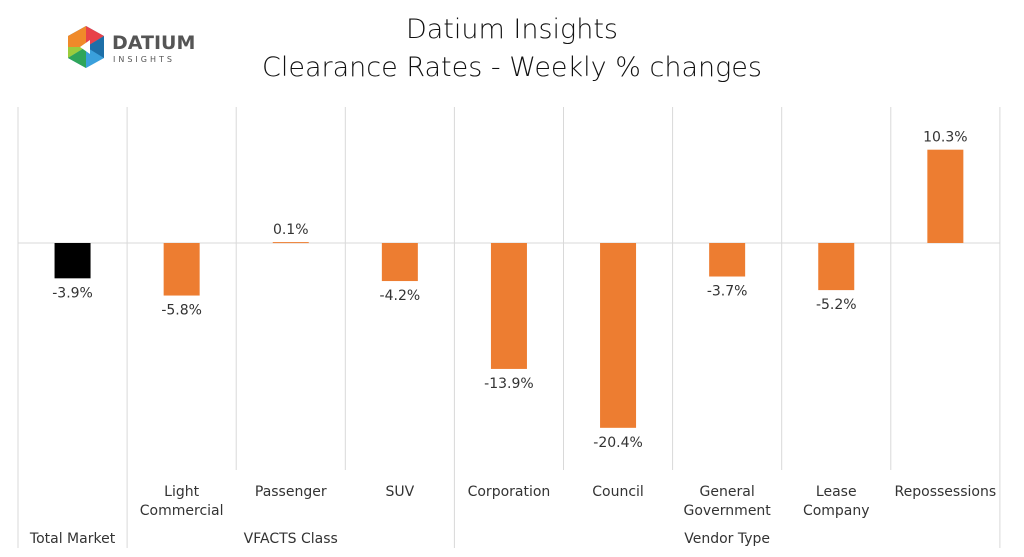  What do you see at coordinates (727, 292) in the screenshot?
I see `data-label: -3.7%` at bounding box center [727, 292].